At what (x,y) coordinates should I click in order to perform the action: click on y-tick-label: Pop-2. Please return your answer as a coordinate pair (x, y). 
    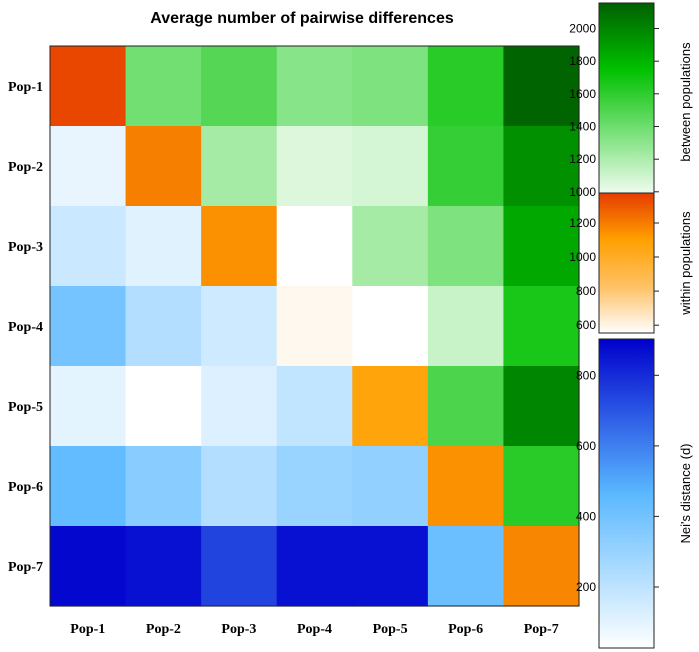
    Looking at the image, I should click on (25, 167).